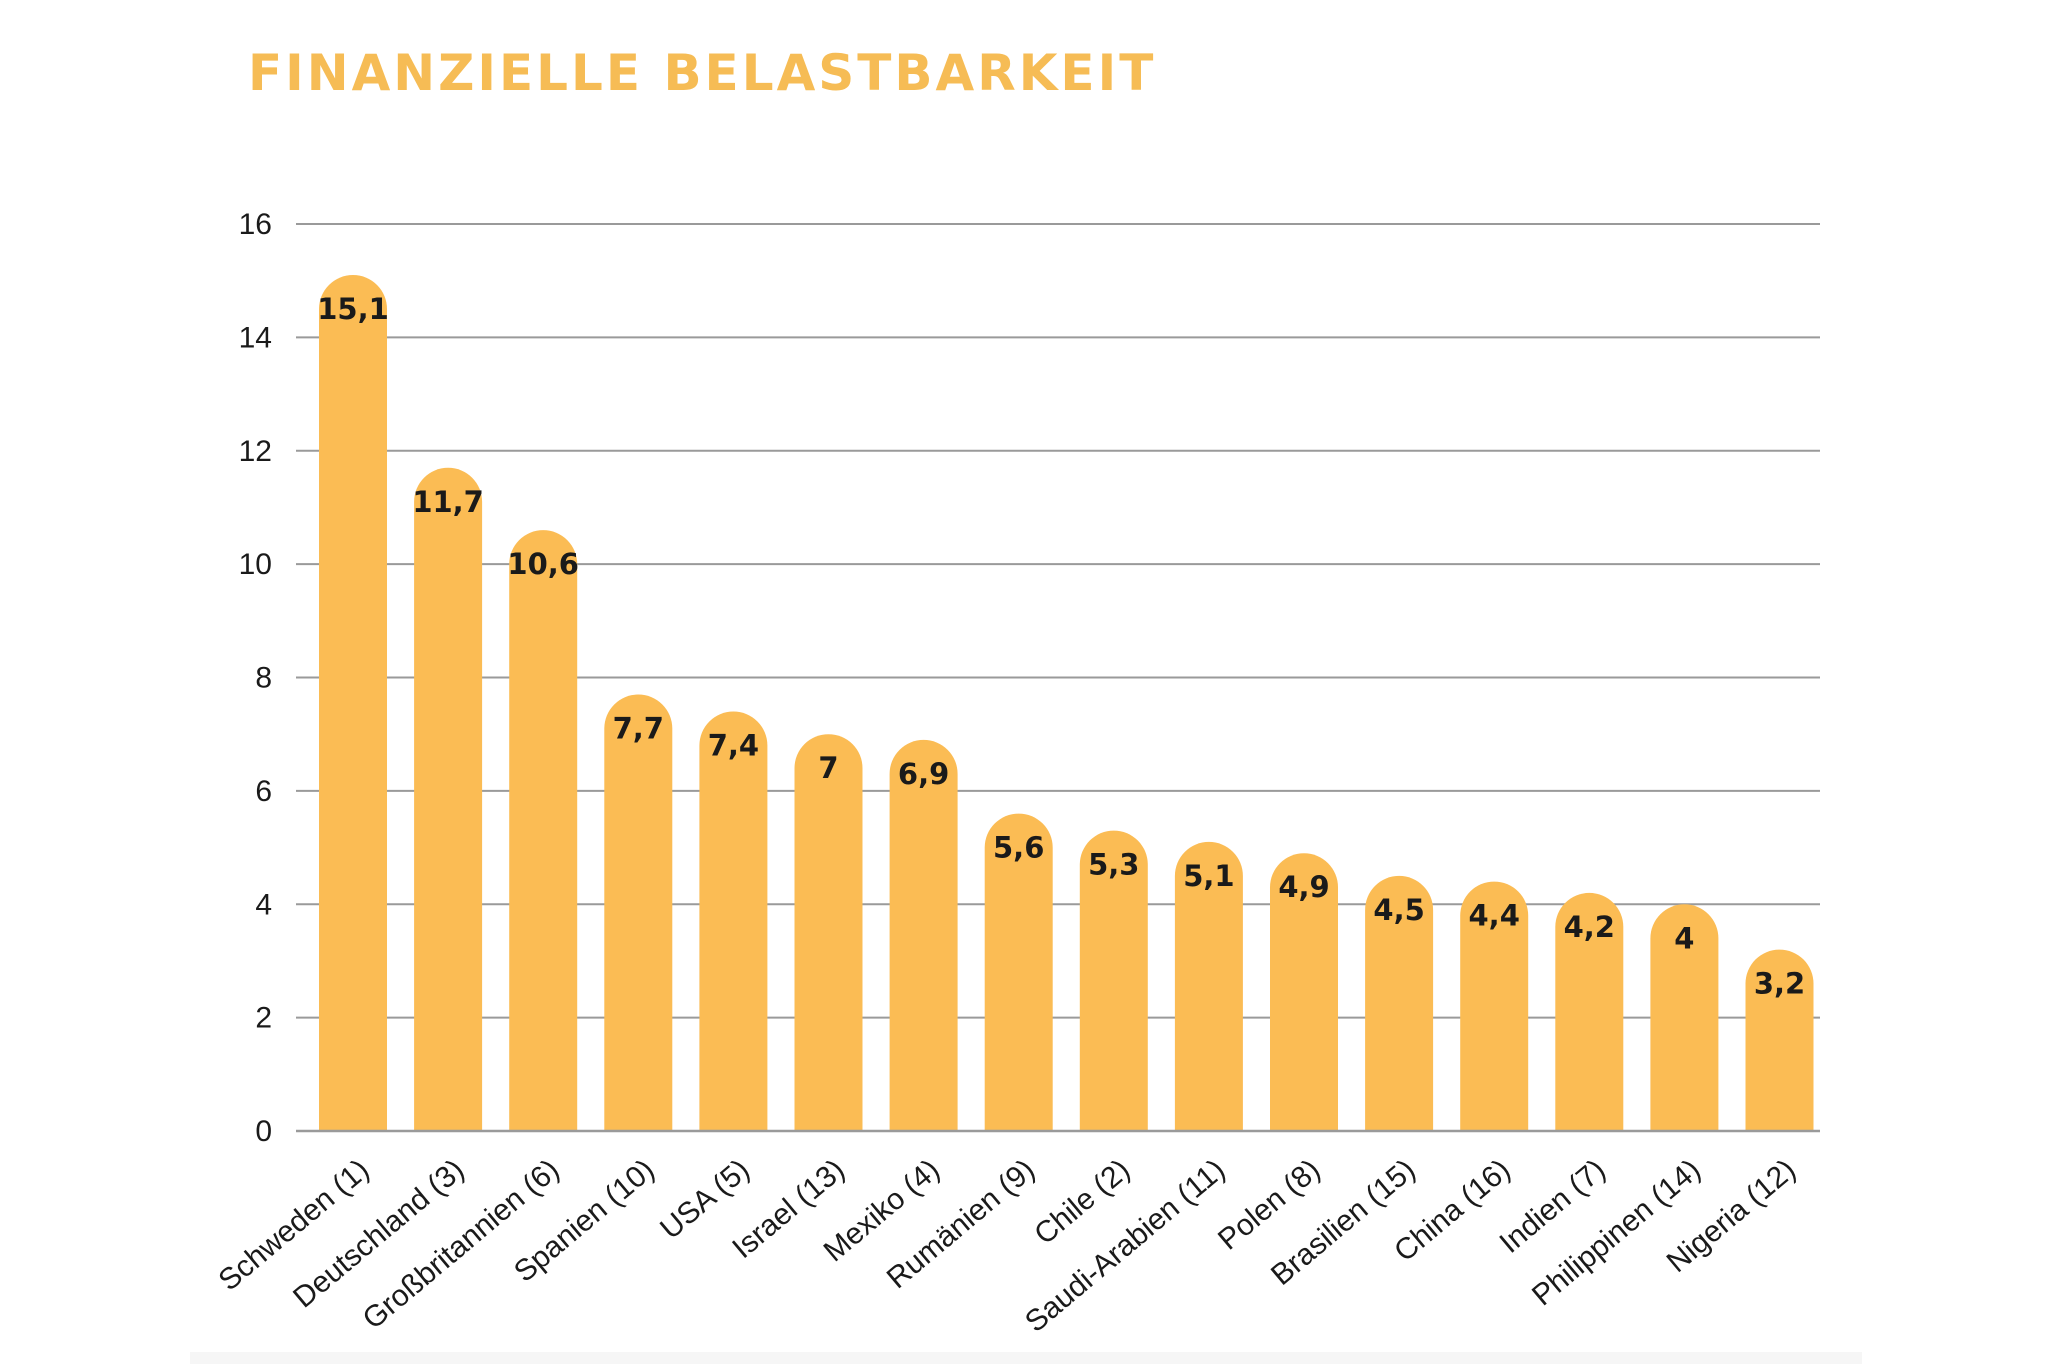  I want to click on y-tick-label: 0, so click(263, 1131).